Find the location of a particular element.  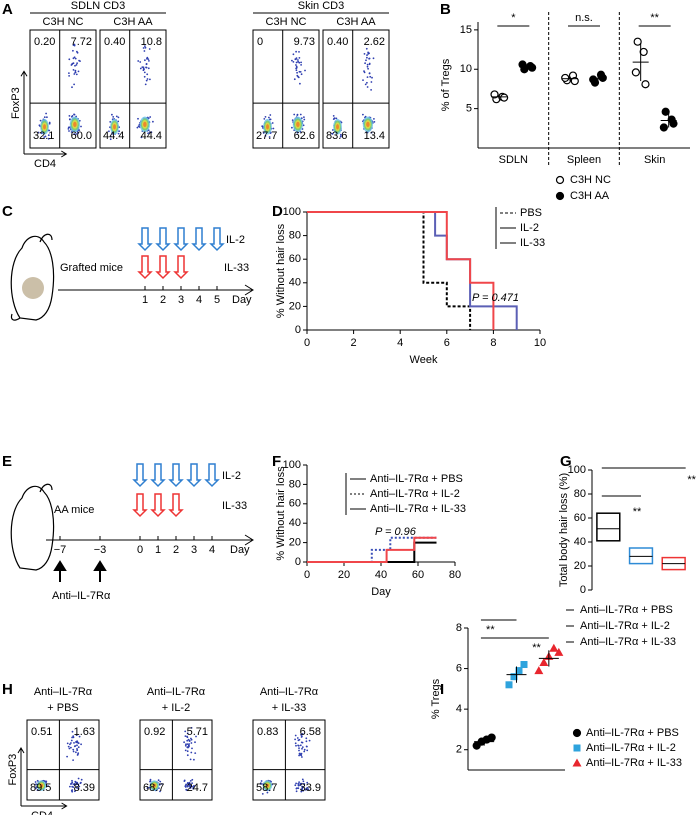

label: 0.20 is located at coordinates (44, 42).